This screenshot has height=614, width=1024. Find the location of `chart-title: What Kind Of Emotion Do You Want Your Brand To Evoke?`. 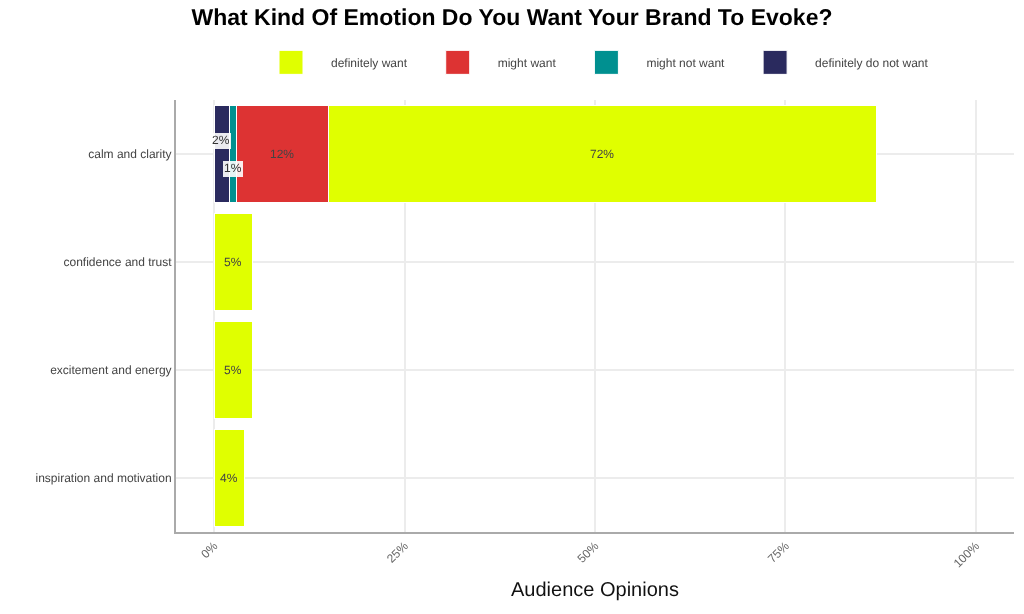

chart-title: What Kind Of Emotion Do You Want Your Brand To Evoke? is located at coordinates (512, 19).